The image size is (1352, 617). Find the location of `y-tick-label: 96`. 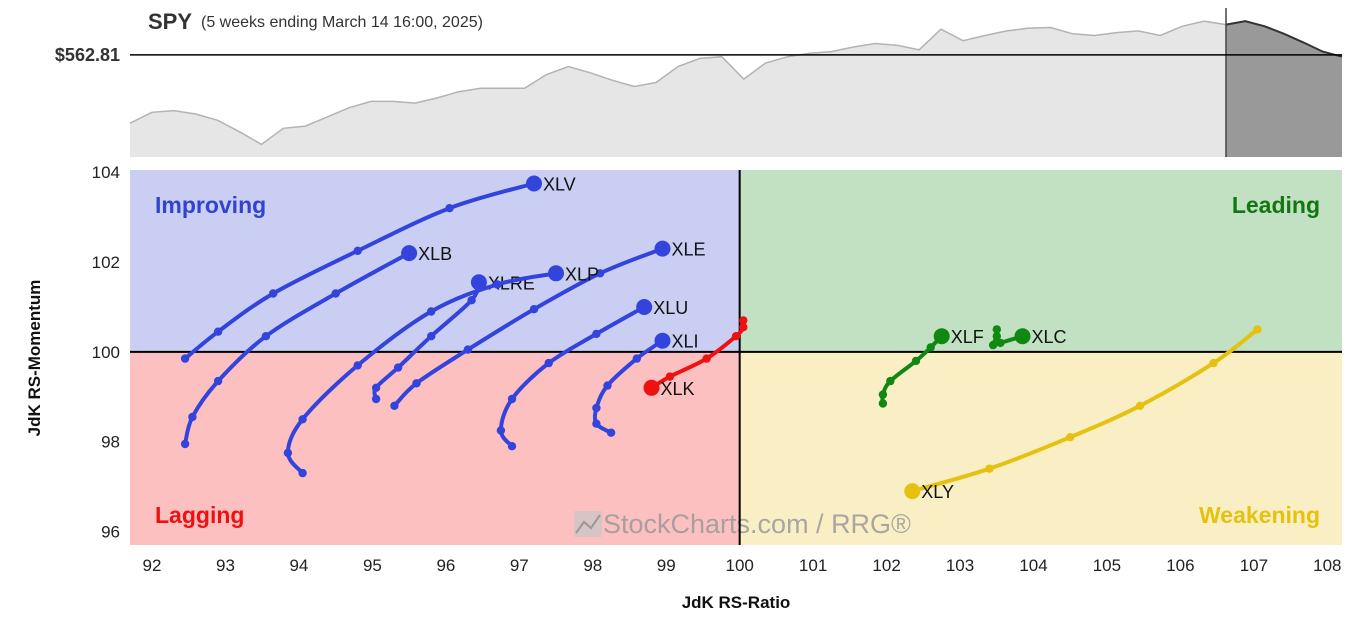

y-tick-label: 96 is located at coordinates (110, 532).